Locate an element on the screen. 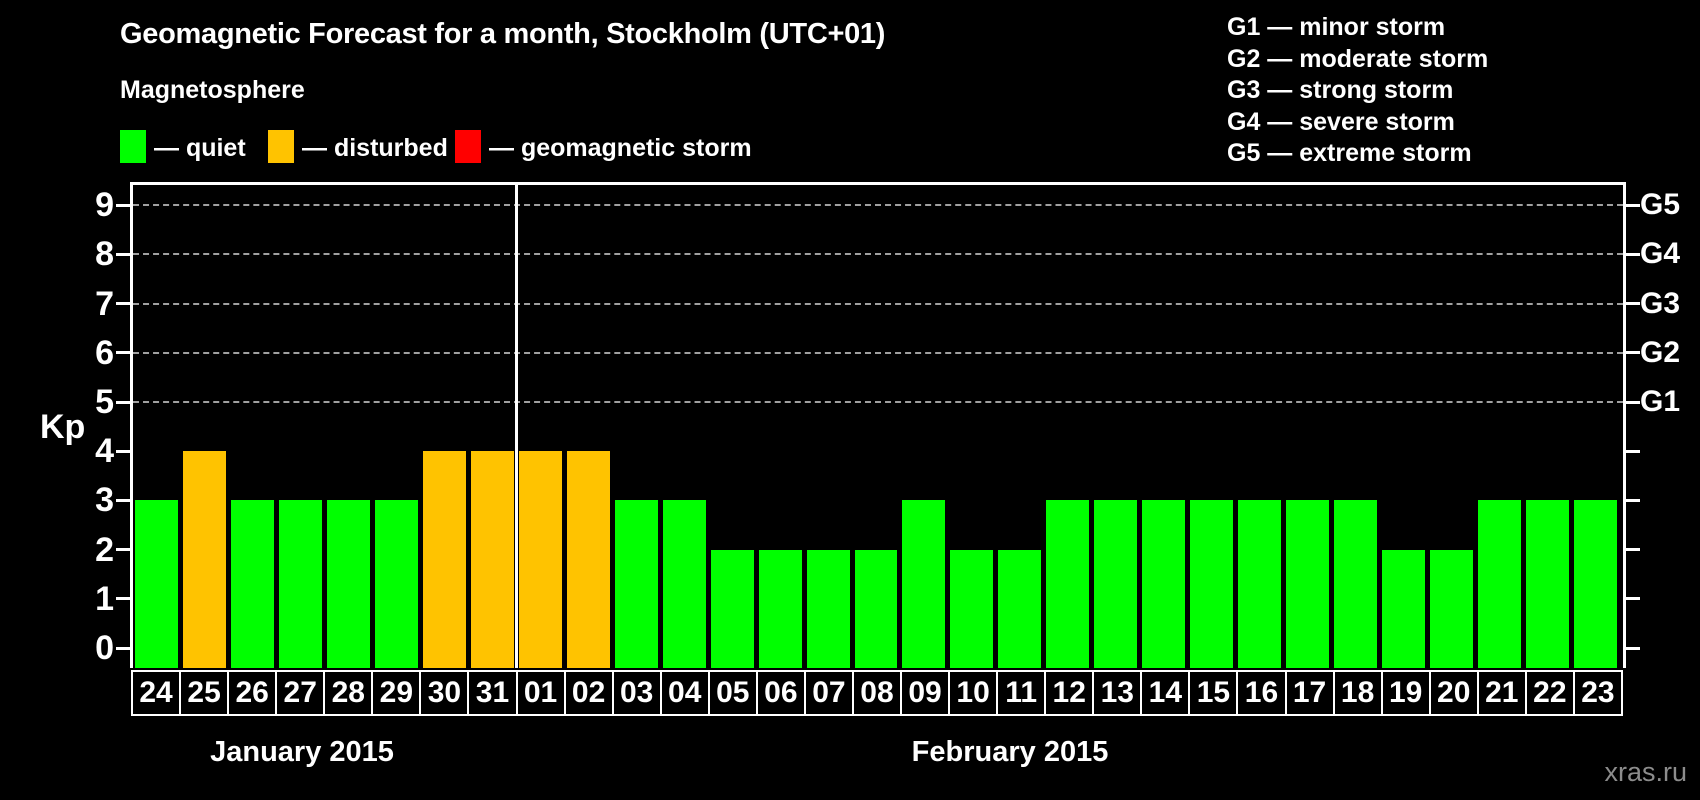 This screenshot has width=1700, height=800. day-label-26: 26 is located at coordinates (252, 693).